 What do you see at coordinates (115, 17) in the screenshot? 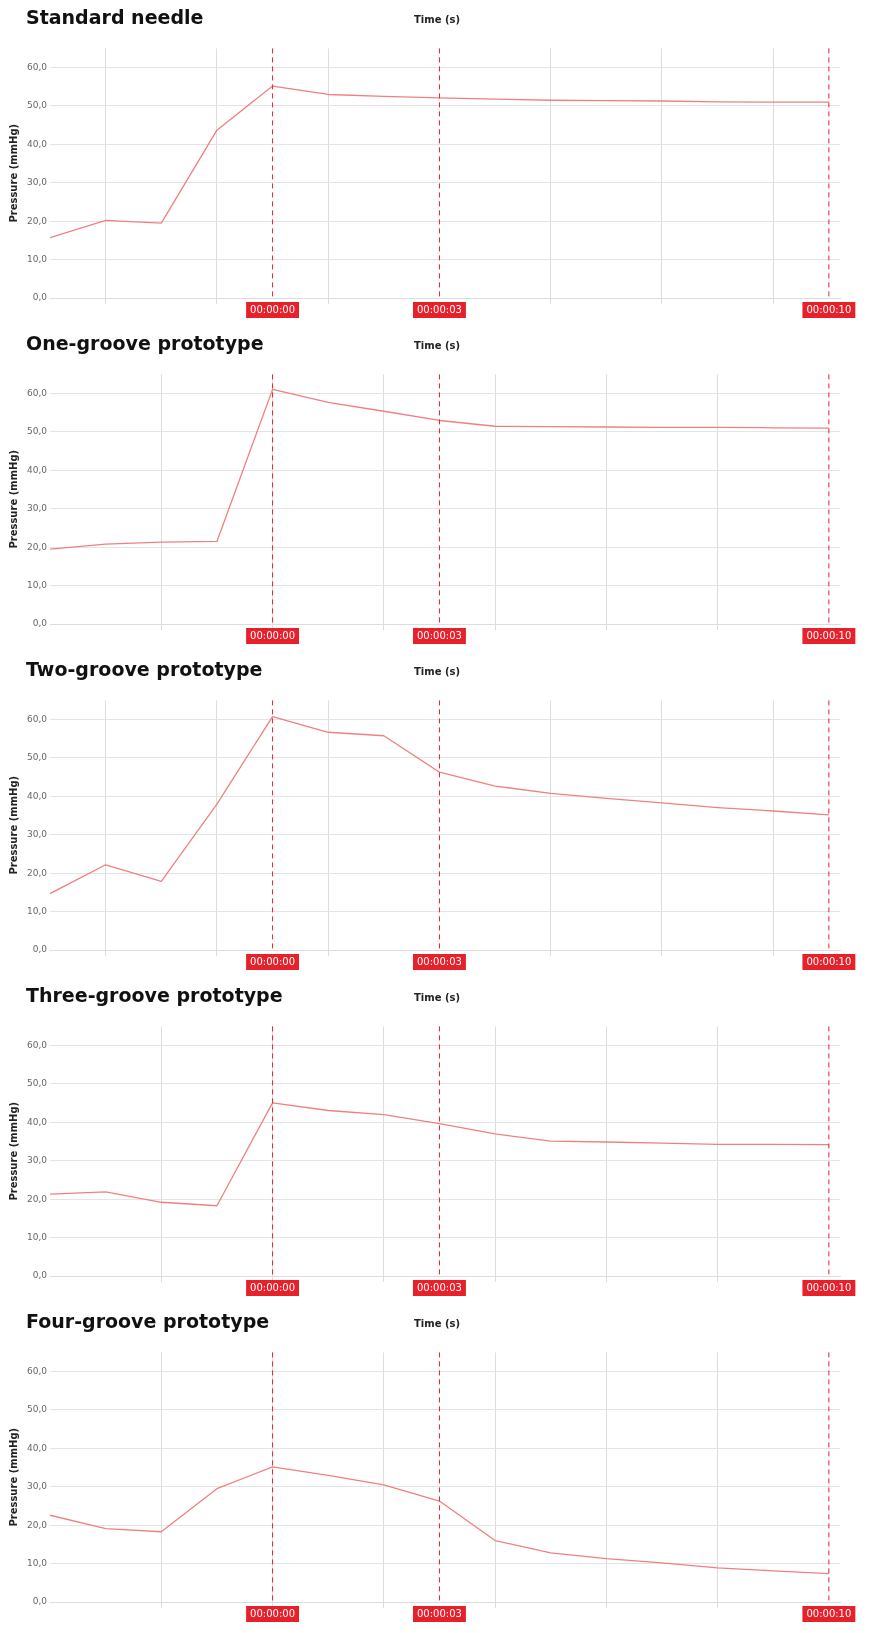
I see `chart-title: Standard needle` at bounding box center [115, 17].